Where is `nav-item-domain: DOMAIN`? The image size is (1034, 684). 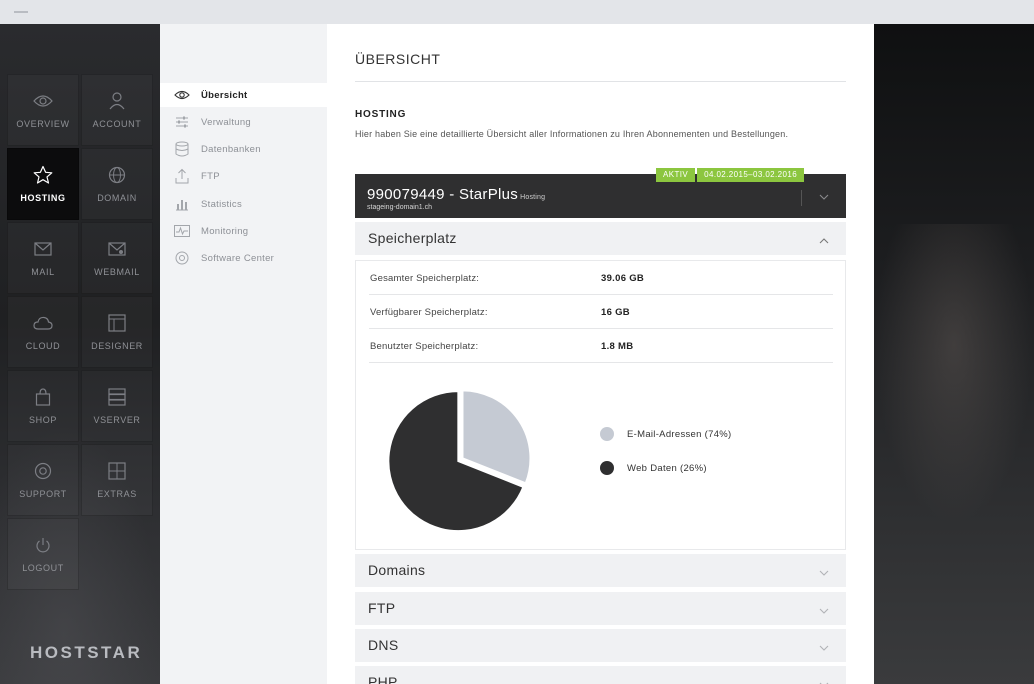
nav-item-domain: DOMAIN is located at coordinates (117, 184).